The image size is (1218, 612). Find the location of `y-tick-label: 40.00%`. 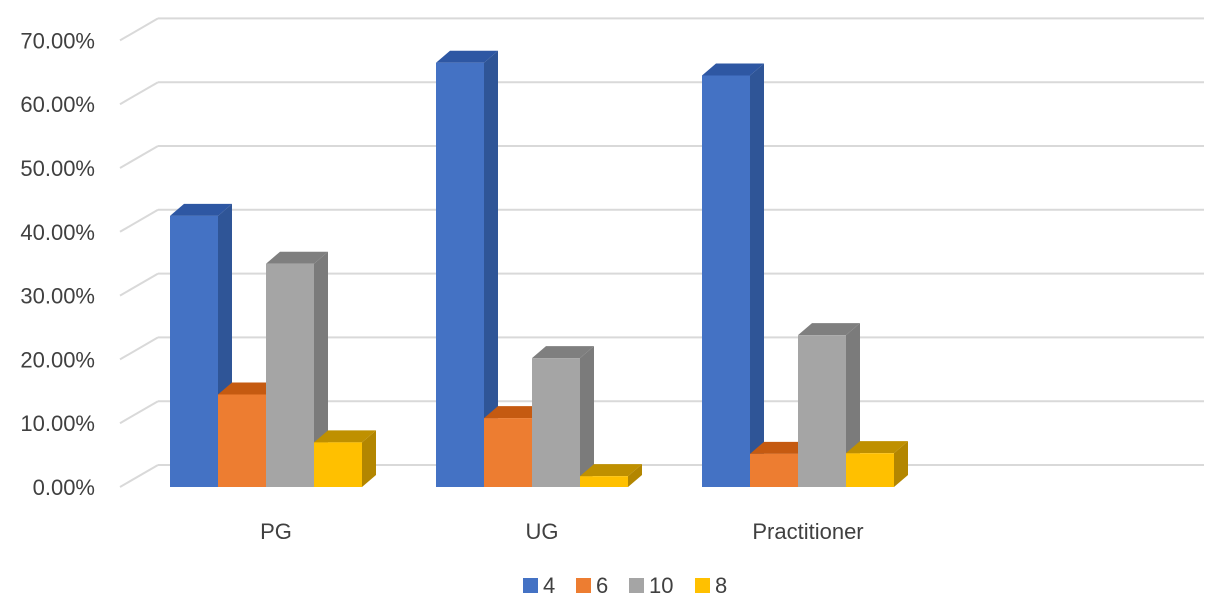

y-tick-label: 40.00% is located at coordinates (57, 232).